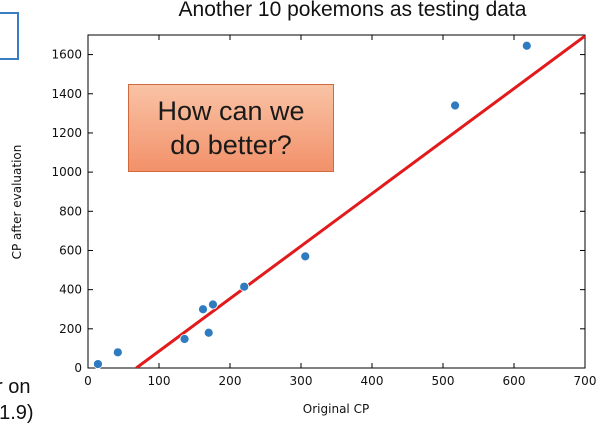  What do you see at coordinates (231, 128) in the screenshot?
I see `callout-box: How can we do better?` at bounding box center [231, 128].